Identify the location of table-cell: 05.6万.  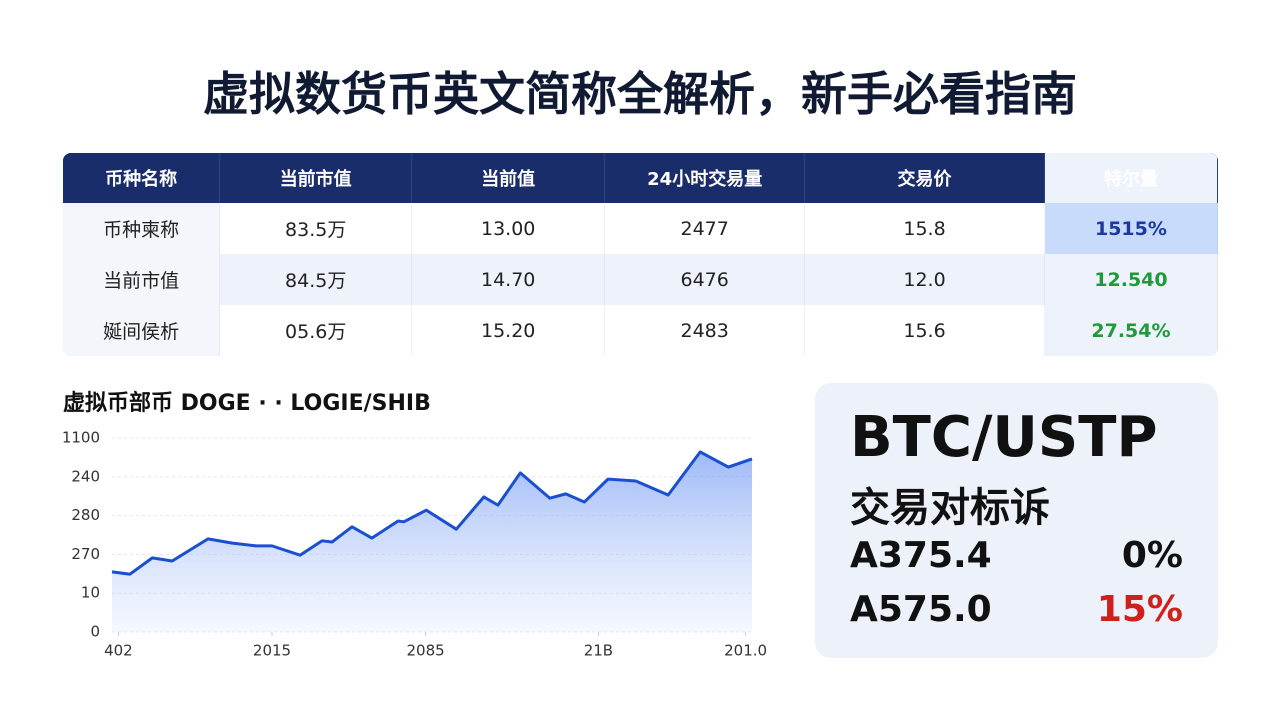
(316, 330).